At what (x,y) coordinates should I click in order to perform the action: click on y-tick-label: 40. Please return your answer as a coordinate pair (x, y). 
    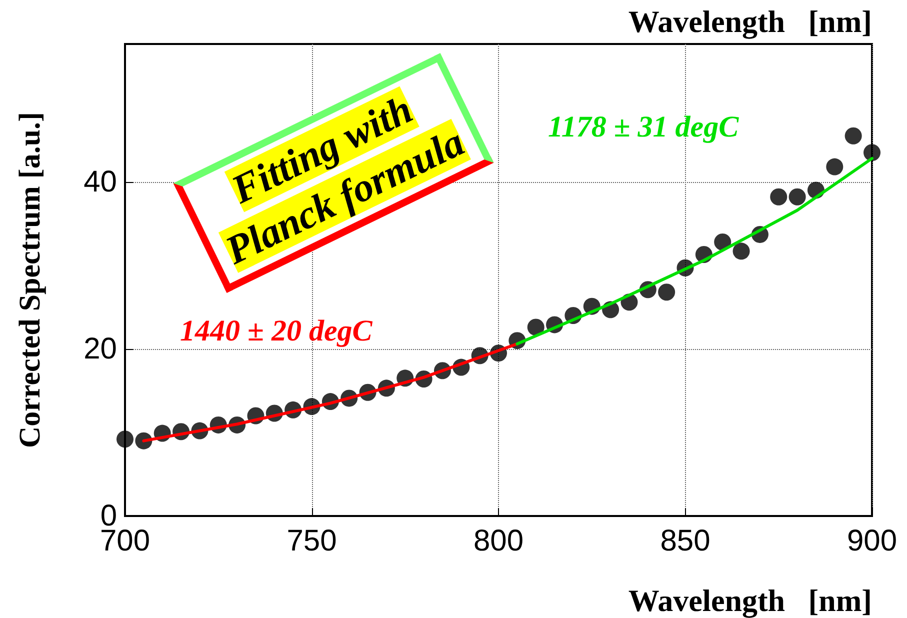
    Looking at the image, I should click on (100, 181).